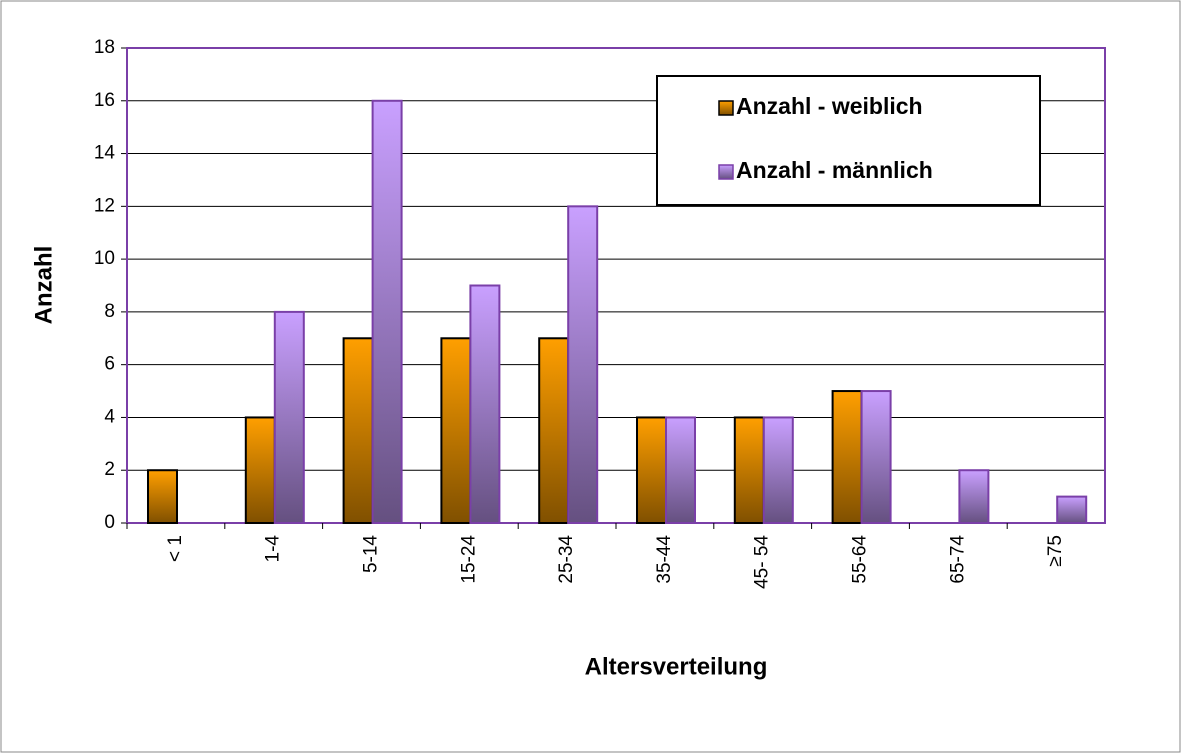  I want to click on x-tick-label: 65-74, so click(957, 559).